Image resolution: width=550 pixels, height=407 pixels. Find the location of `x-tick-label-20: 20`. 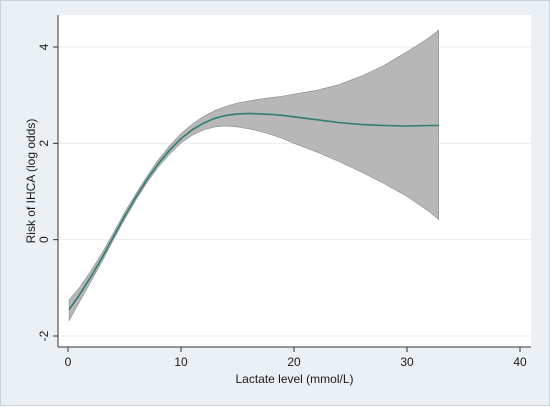

x-tick-label-20: 20 is located at coordinates (294, 362).